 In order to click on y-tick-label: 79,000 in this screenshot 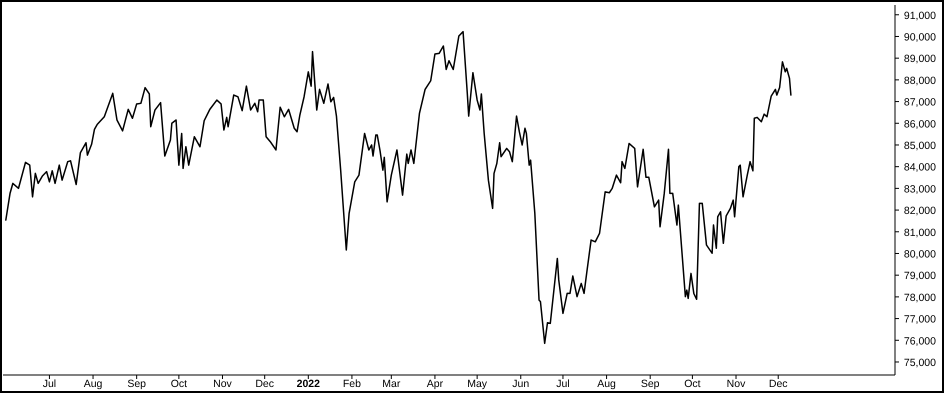, I will do `click(920, 276)`.